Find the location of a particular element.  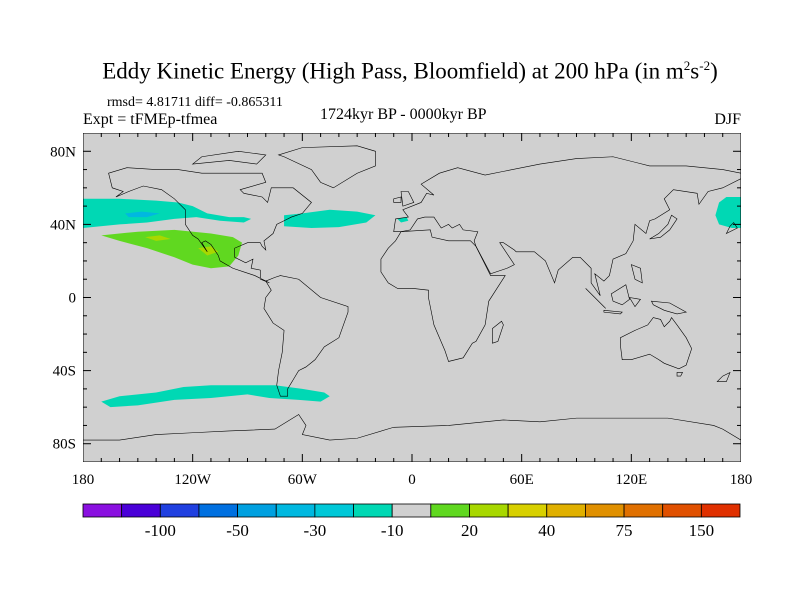

coast-arctic-islands is located at coordinates (229, 157).